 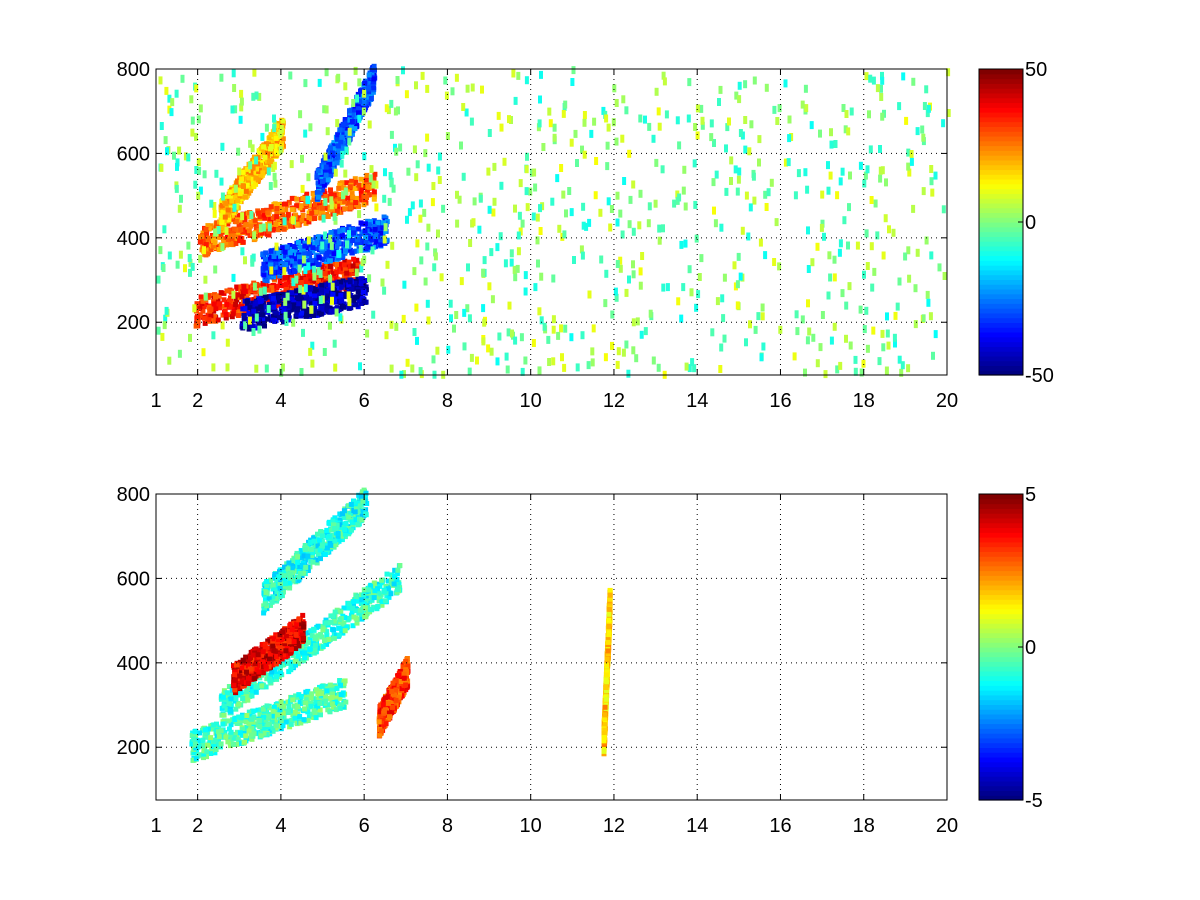 What do you see at coordinates (304, 304) in the screenshot?
I see `heatmap-band` at bounding box center [304, 304].